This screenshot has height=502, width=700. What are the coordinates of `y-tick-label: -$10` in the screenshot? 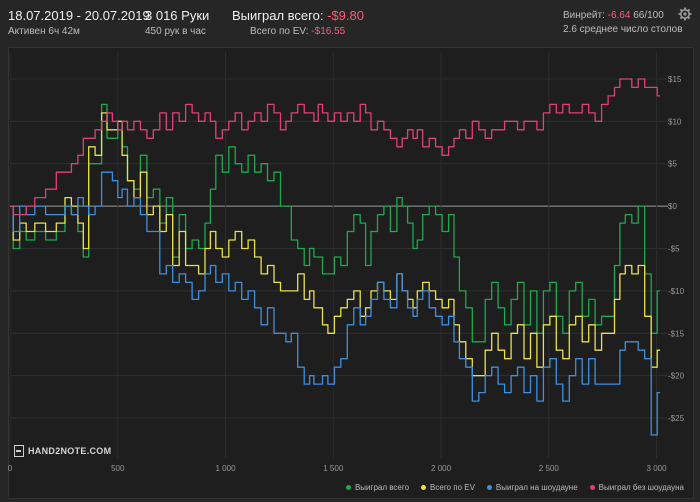 It's located at (676, 291).